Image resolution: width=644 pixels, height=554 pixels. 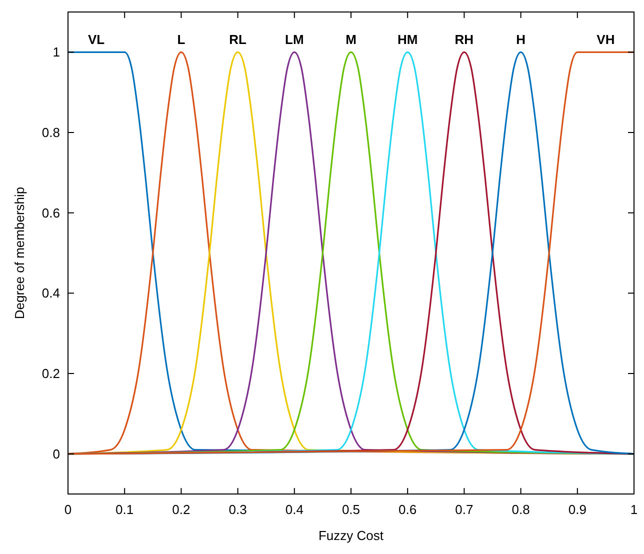 What do you see at coordinates (238, 40) in the screenshot?
I see `series-label: RL` at bounding box center [238, 40].